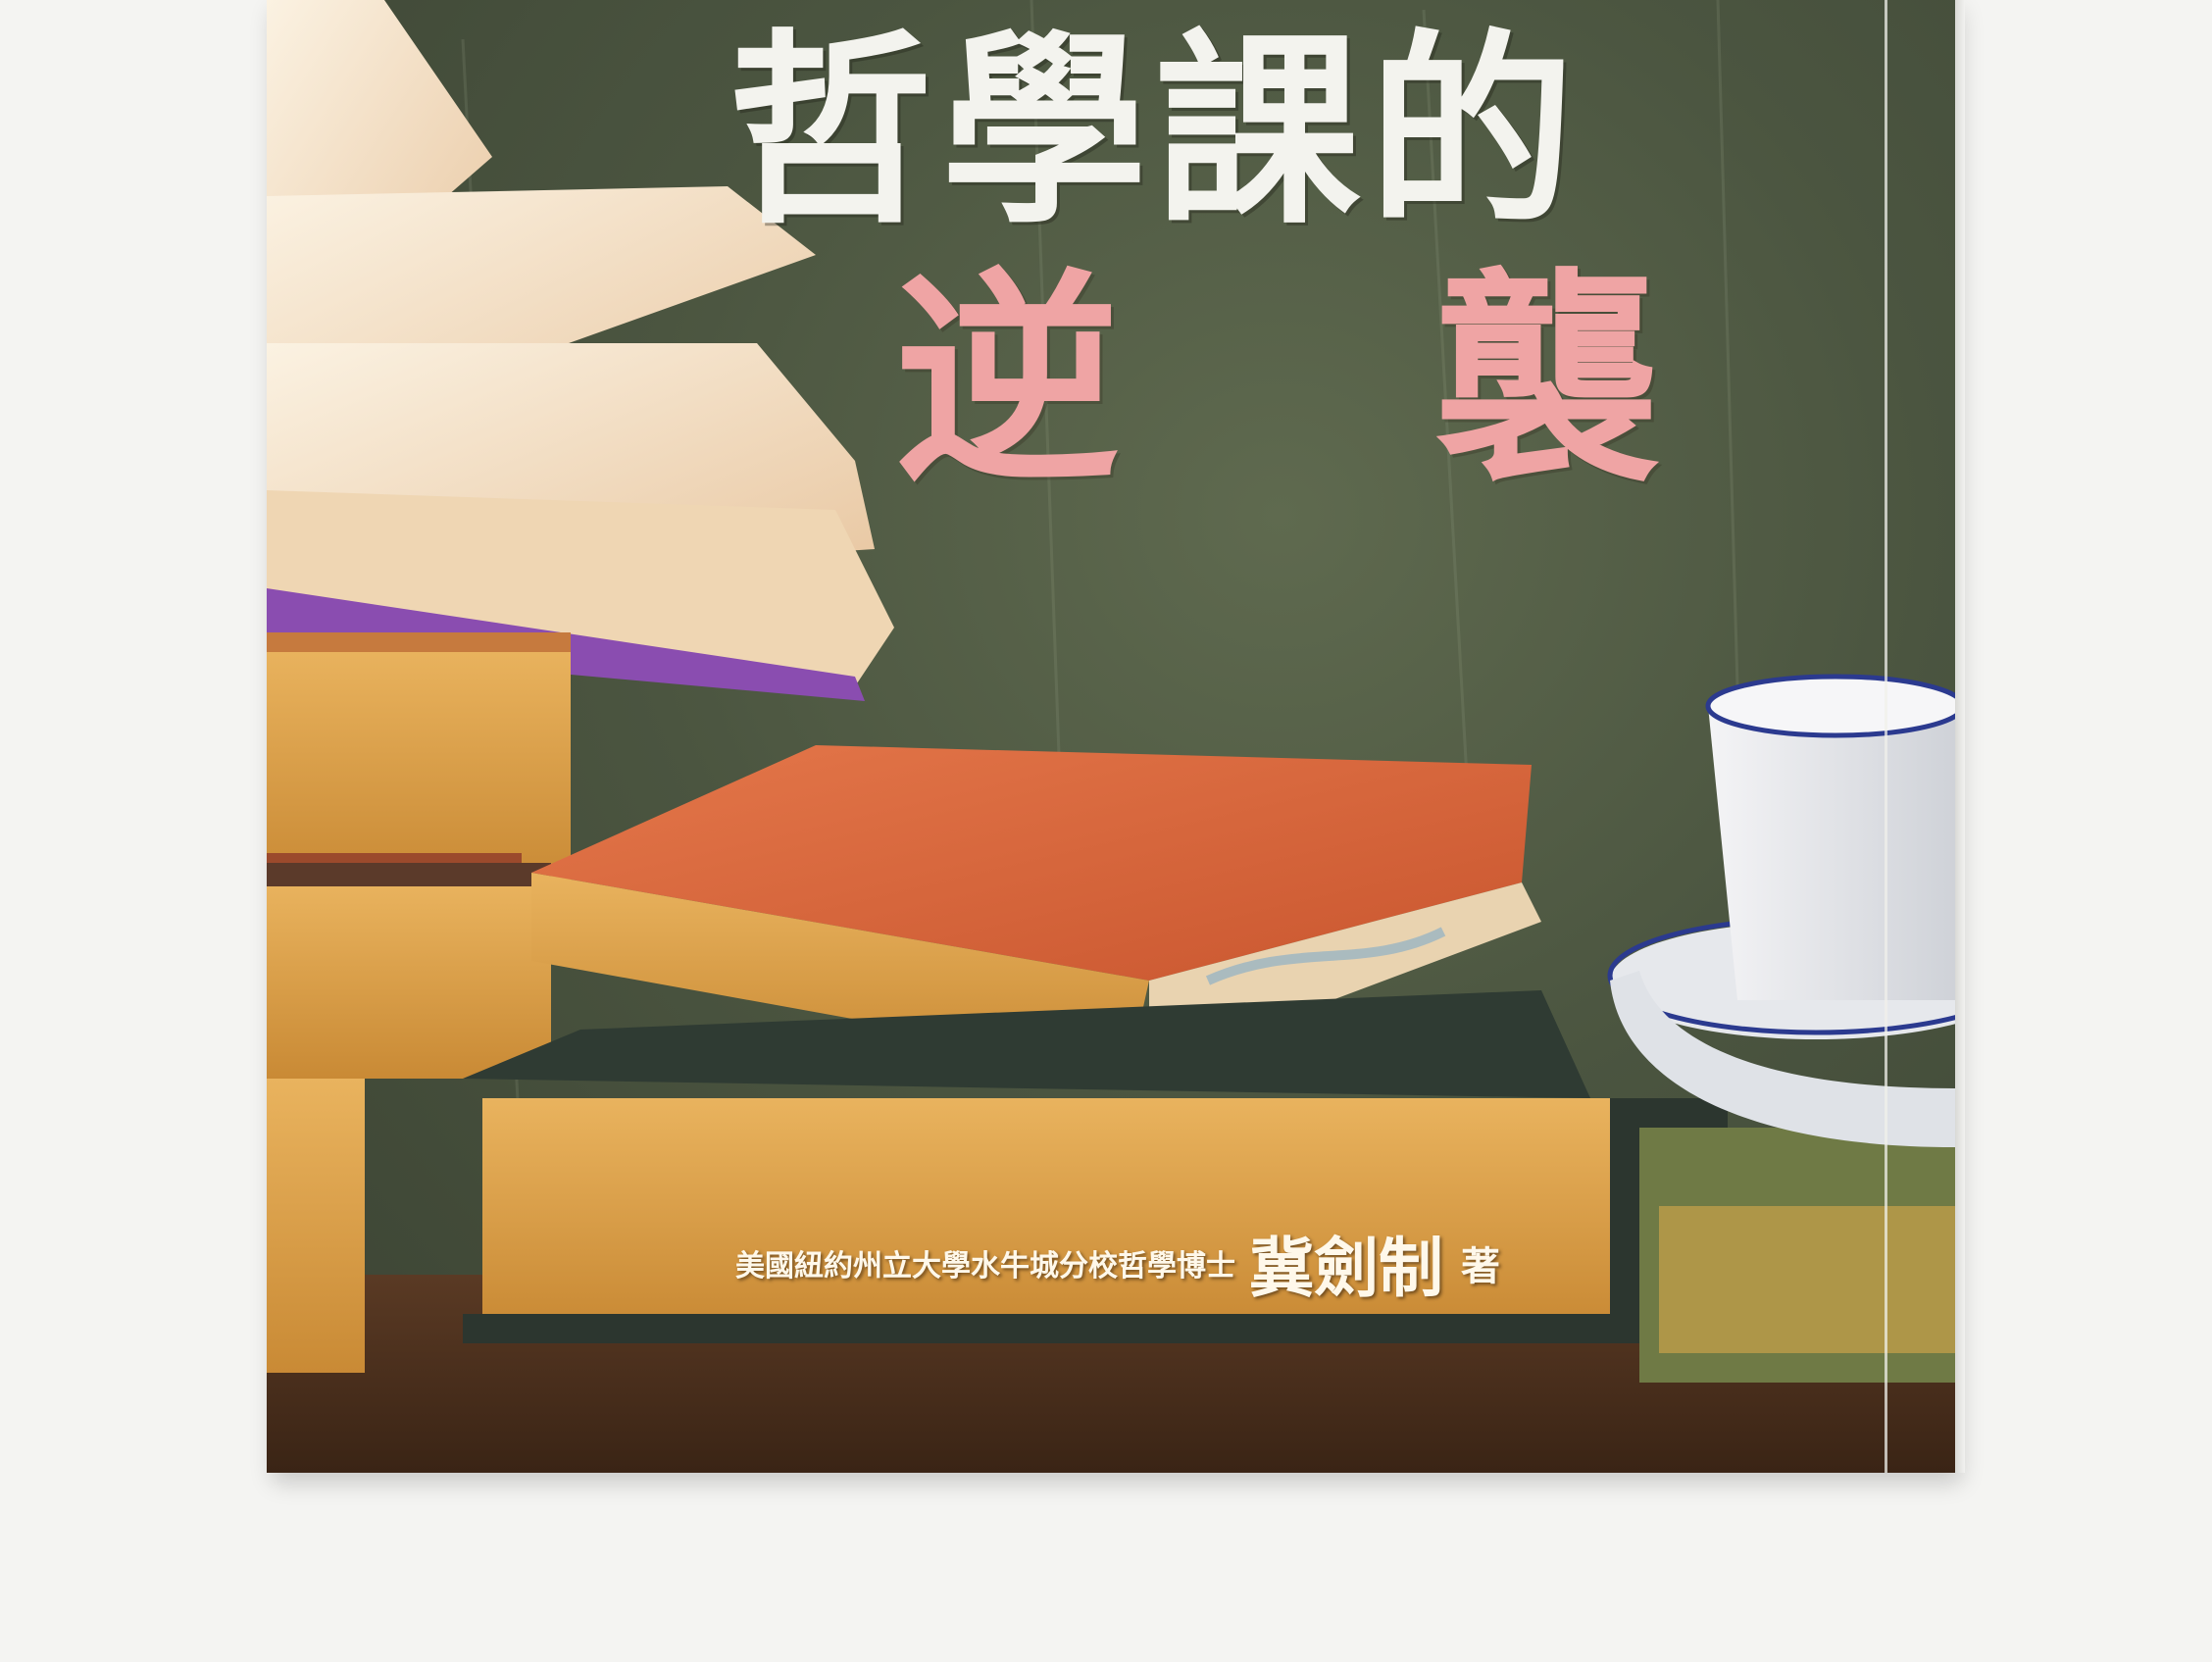  I want to click on right-book, so click(1797, 1255).